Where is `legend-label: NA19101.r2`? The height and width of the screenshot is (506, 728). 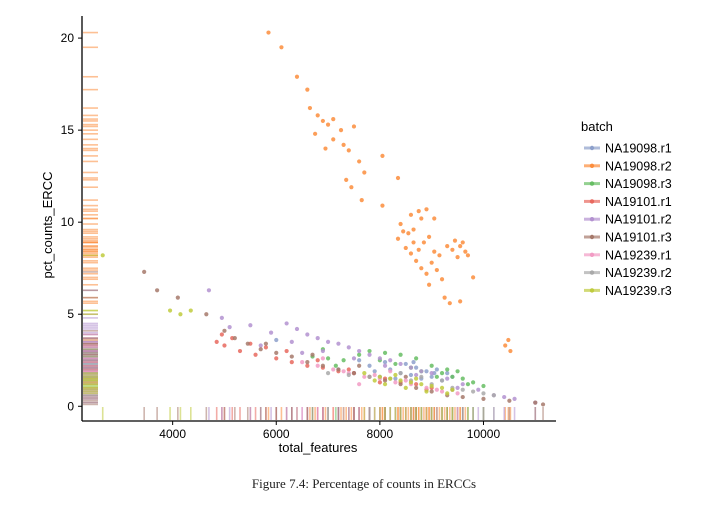 legend-label: NA19101.r2 is located at coordinates (638, 220).